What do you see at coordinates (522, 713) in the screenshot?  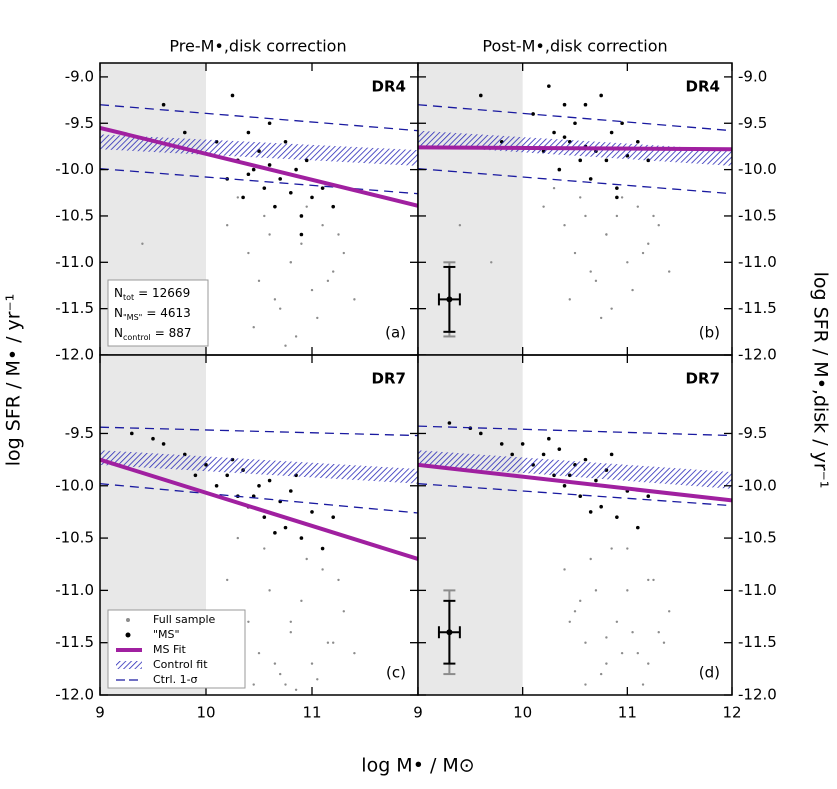 I see `x-tick-label: 10` at bounding box center [522, 713].